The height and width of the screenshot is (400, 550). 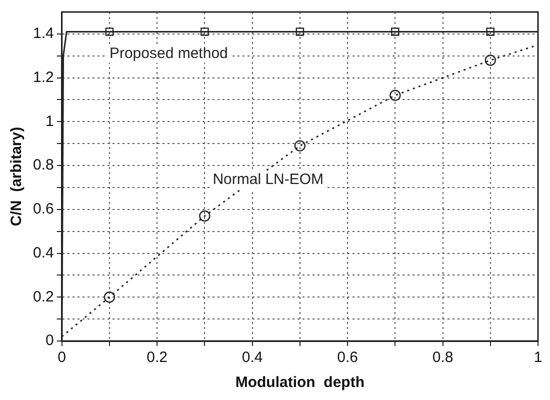 I want to click on x-tick-label: 0, so click(x=62, y=357).